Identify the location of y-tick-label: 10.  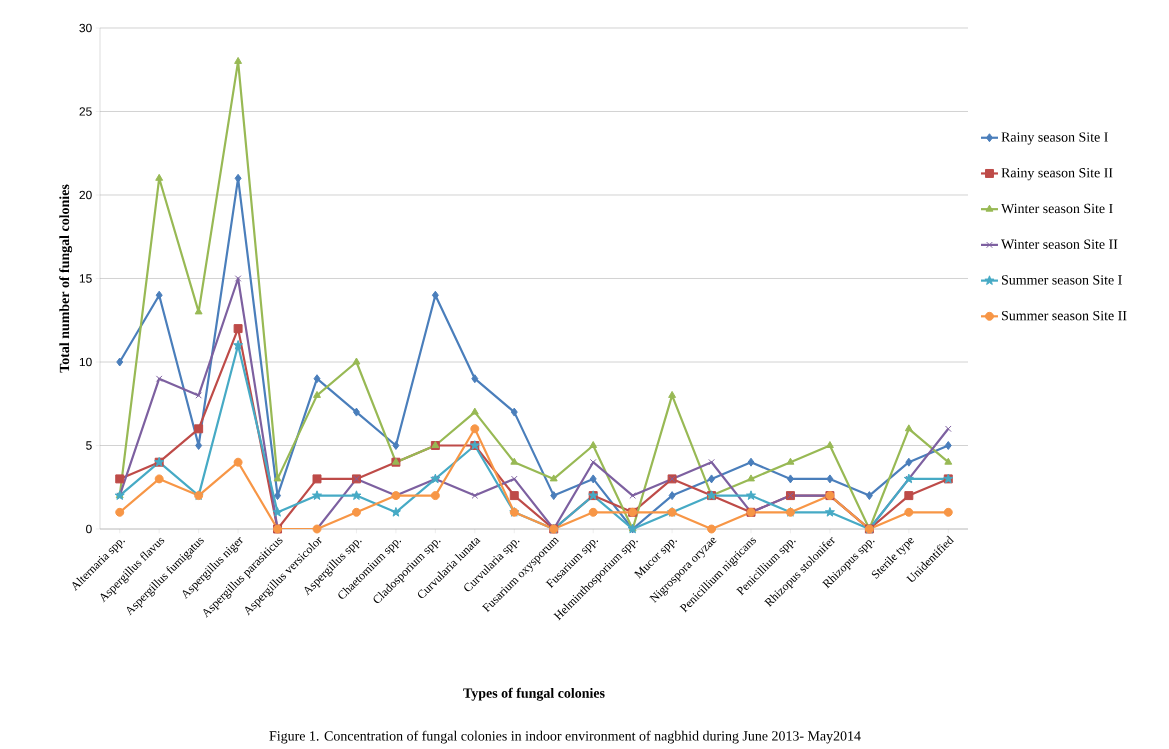
(85, 362).